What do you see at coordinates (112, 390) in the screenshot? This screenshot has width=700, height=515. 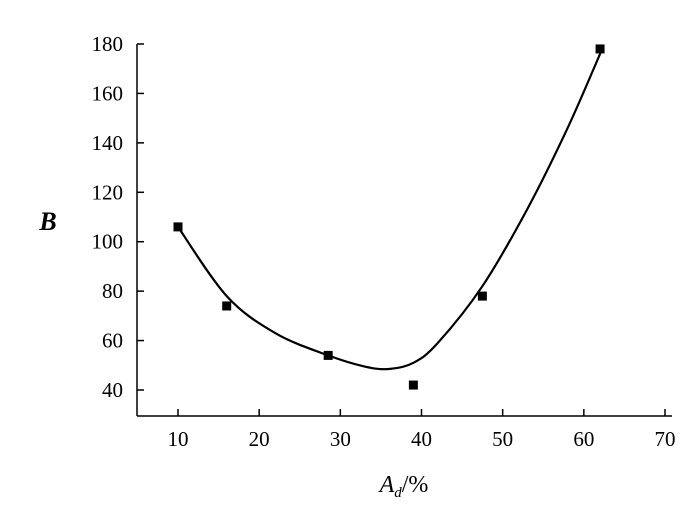 I see `y-tick-label: 40` at bounding box center [112, 390].